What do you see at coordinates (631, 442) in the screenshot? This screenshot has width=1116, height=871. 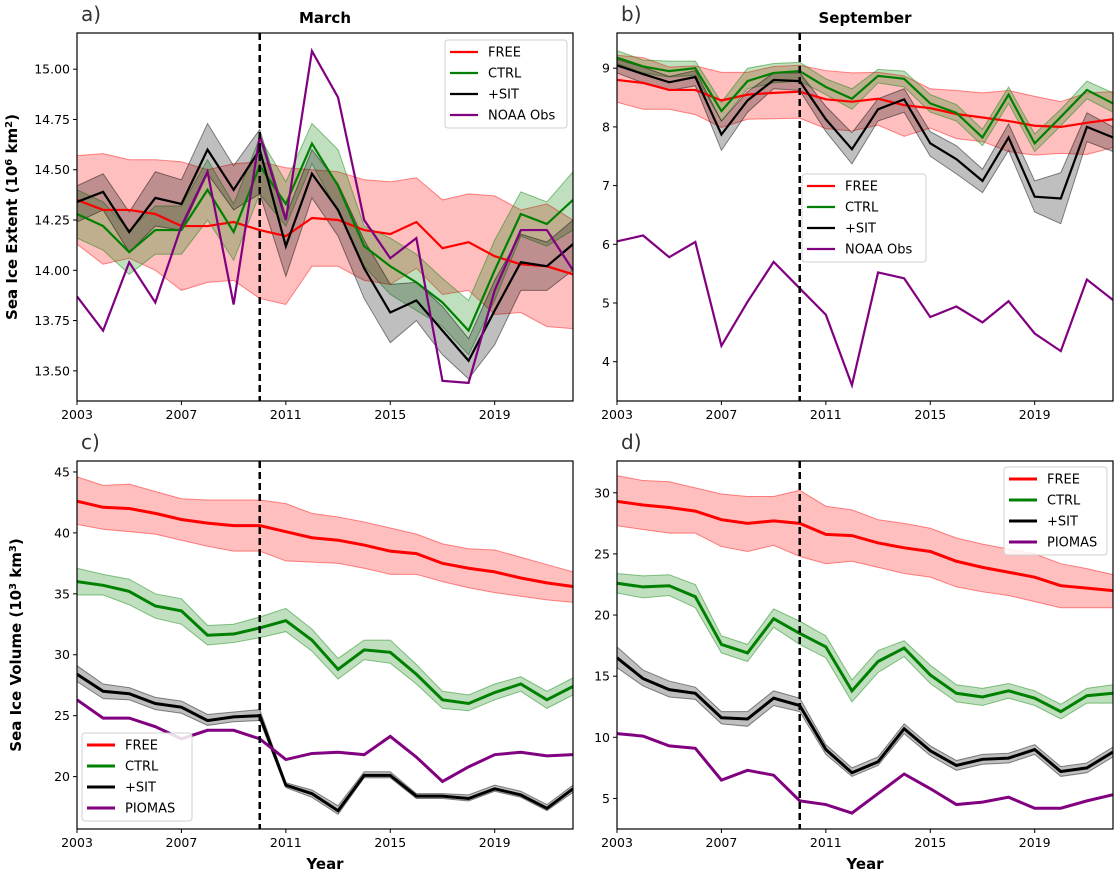 I see `panel-letter: d)` at bounding box center [631, 442].